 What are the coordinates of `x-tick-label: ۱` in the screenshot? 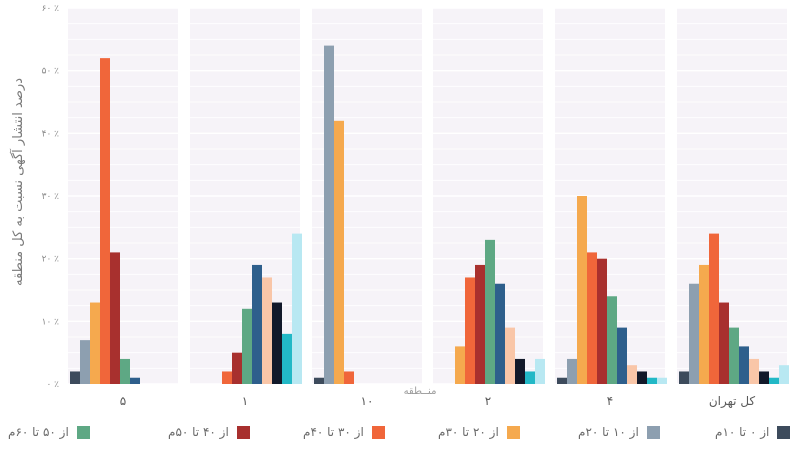 It's located at (245, 401).